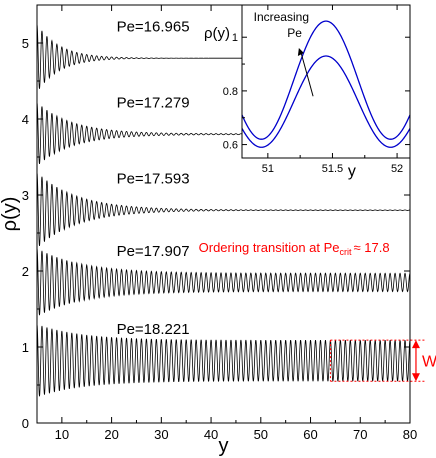  Describe the element at coordinates (25, 119) in the screenshot. I see `main-y-tick-label-4: 4` at that location.